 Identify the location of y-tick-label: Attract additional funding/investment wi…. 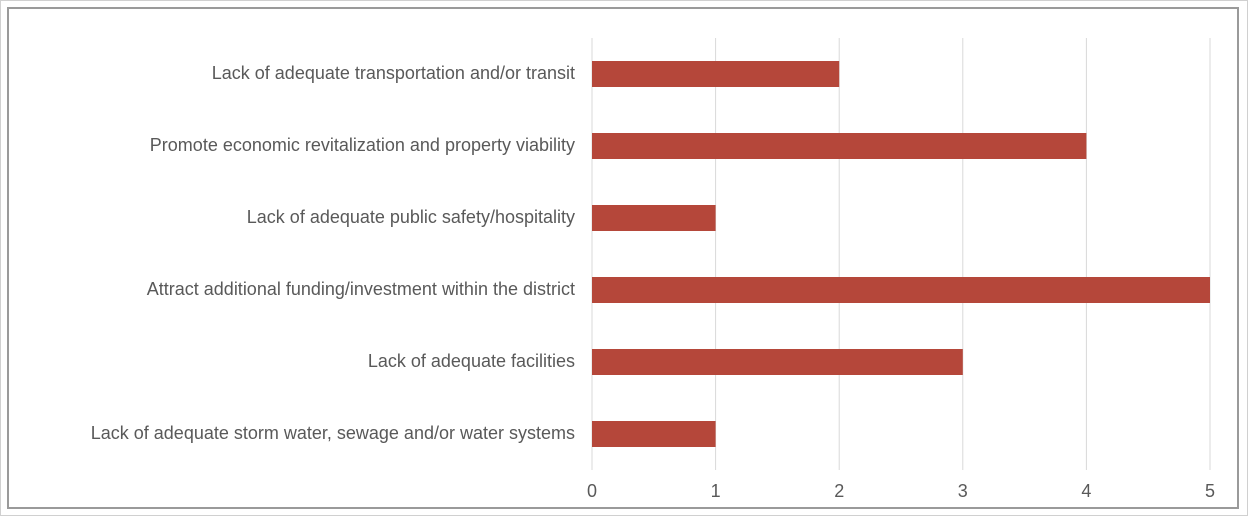
(361, 289).